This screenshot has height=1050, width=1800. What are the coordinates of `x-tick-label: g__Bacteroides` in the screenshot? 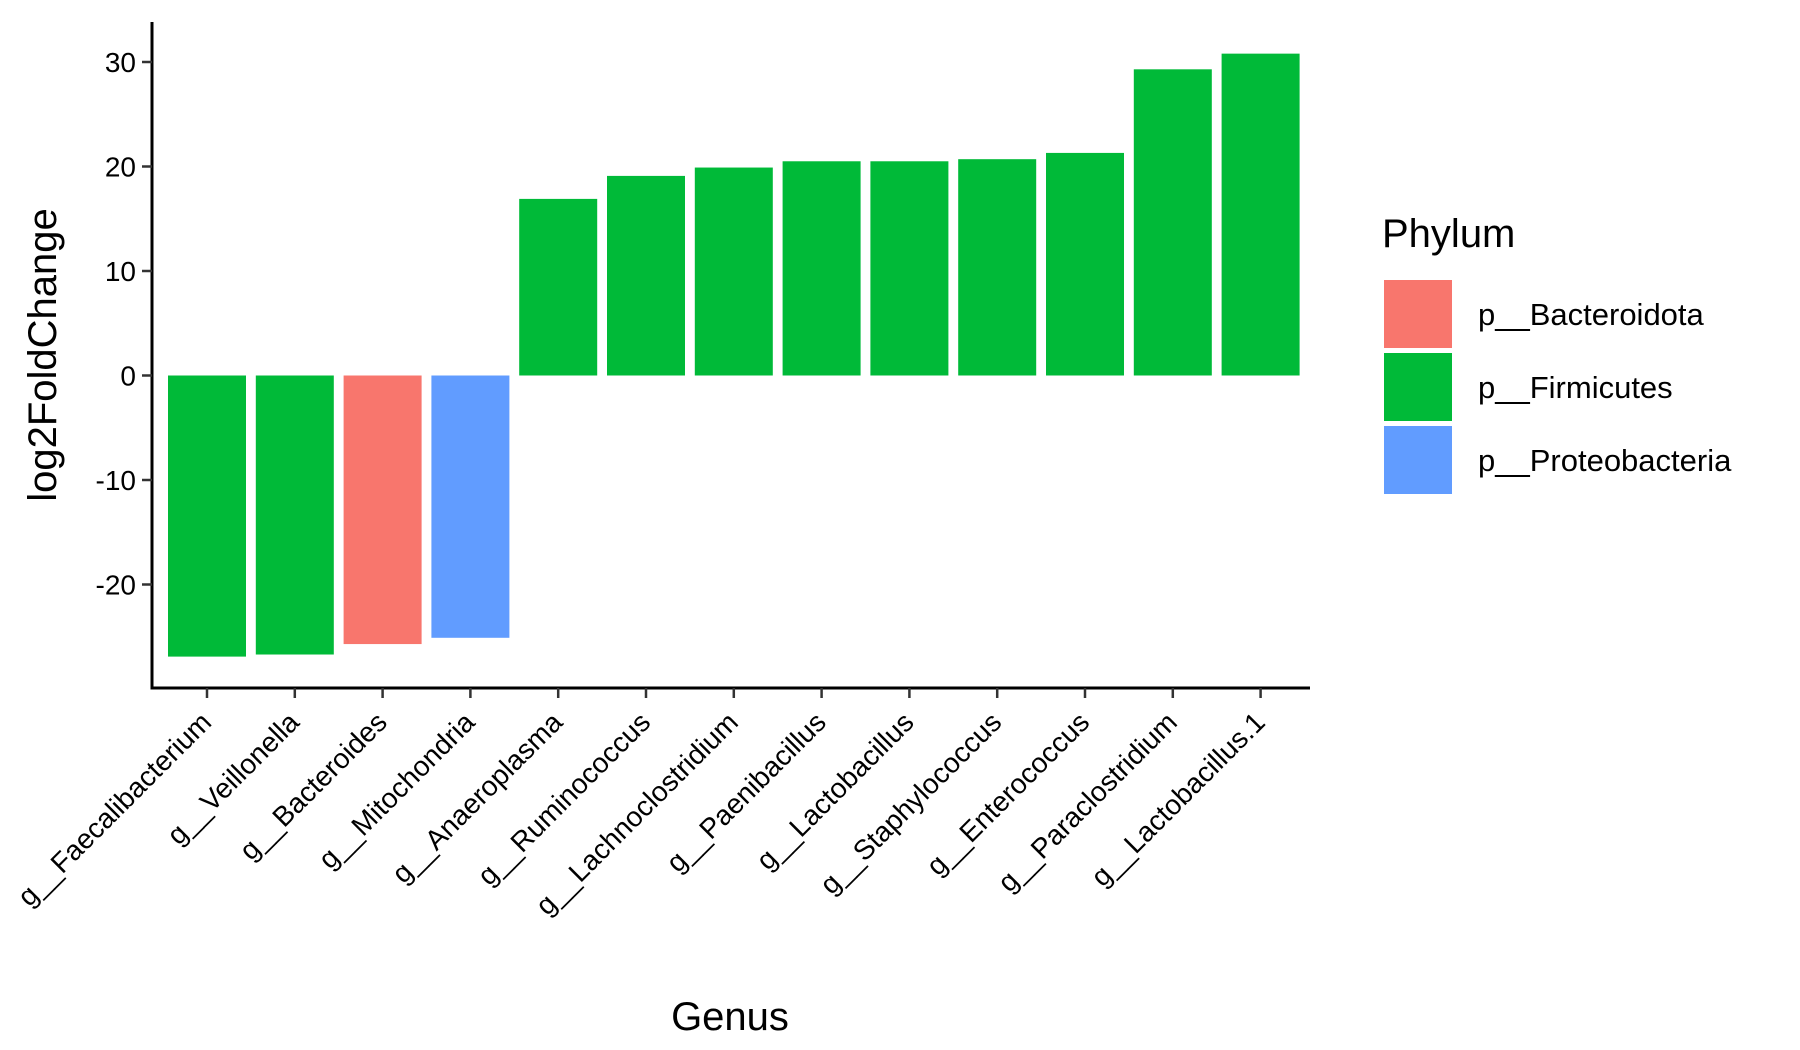 It's located at (313, 786).